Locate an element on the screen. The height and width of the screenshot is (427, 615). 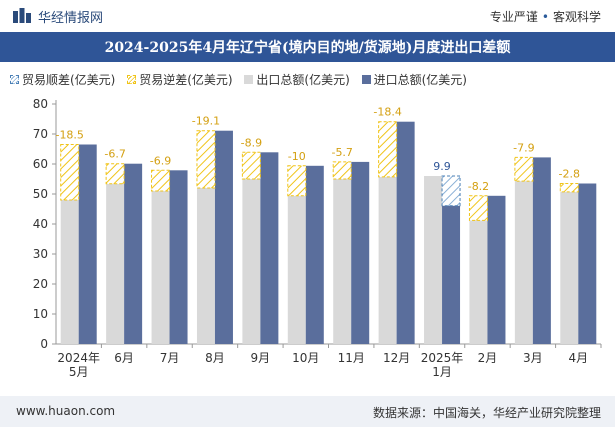
y-tick-label: 10 is located at coordinates (40, 314).